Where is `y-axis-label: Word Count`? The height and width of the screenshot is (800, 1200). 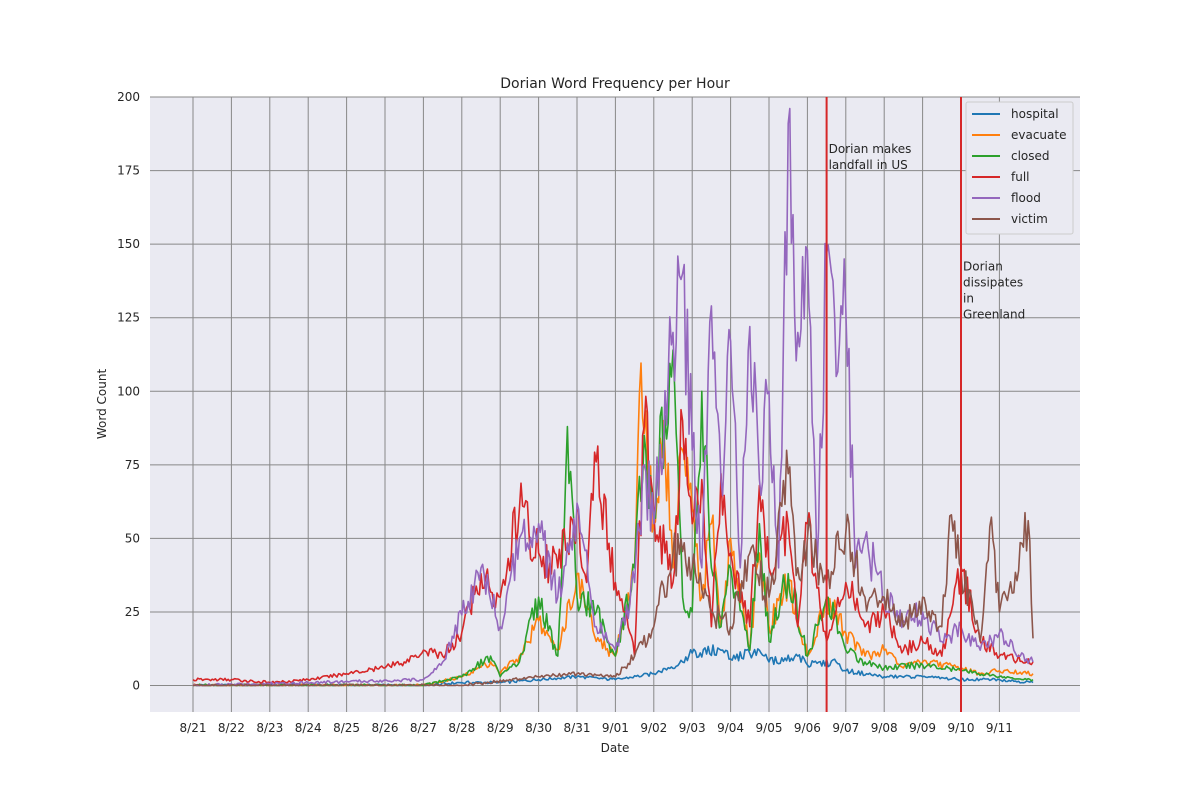 y-axis-label: Word Count is located at coordinates (102, 404).